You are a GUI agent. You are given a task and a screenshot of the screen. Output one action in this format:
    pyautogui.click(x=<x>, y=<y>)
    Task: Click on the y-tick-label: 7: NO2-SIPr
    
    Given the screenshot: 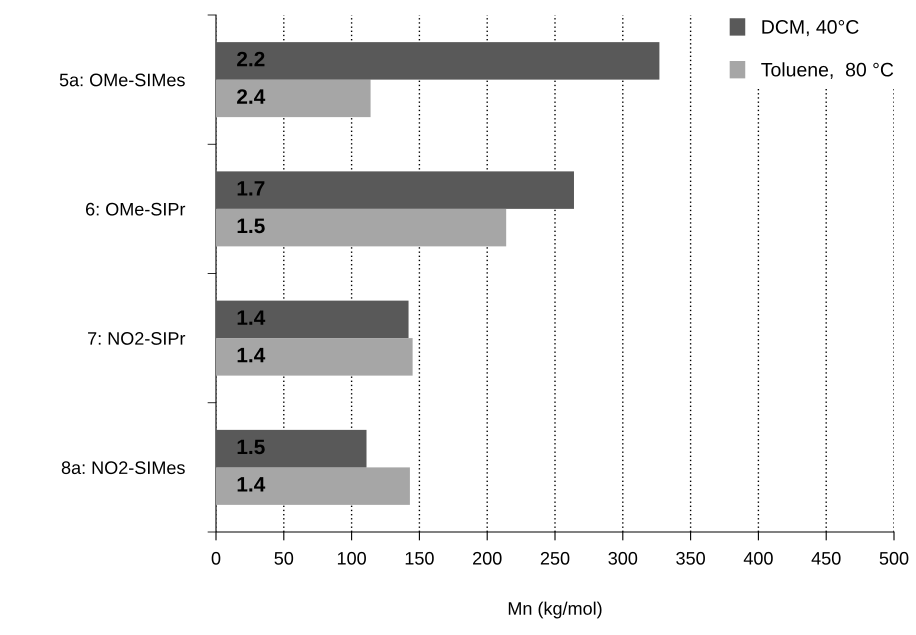 What is the action you would take?
    pyautogui.click(x=137, y=338)
    